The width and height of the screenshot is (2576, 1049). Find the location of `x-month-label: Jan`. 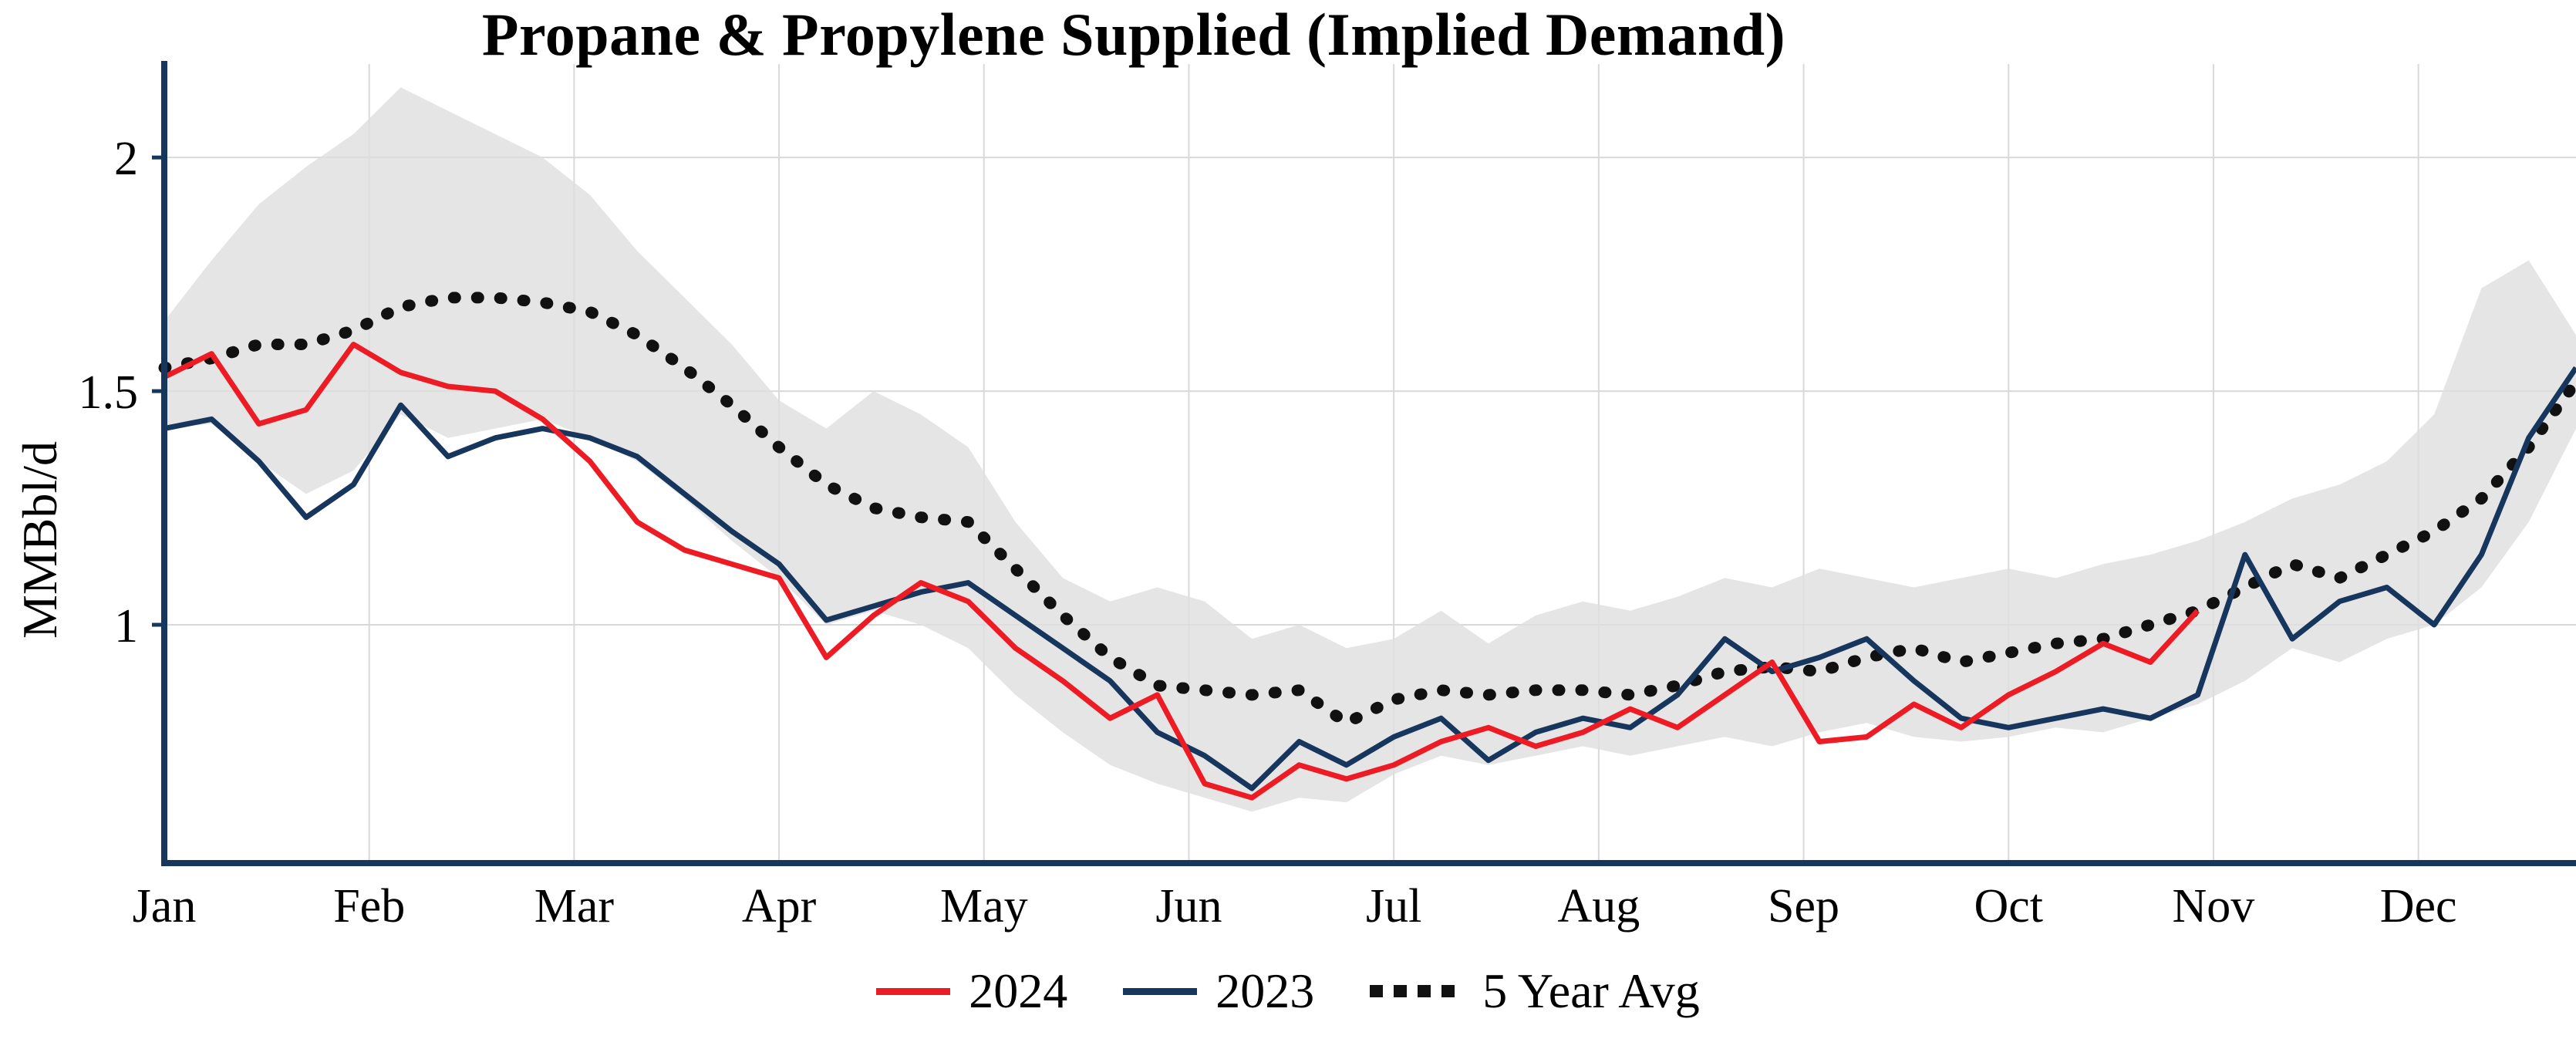

x-month-label: Jan is located at coordinates (165, 906).